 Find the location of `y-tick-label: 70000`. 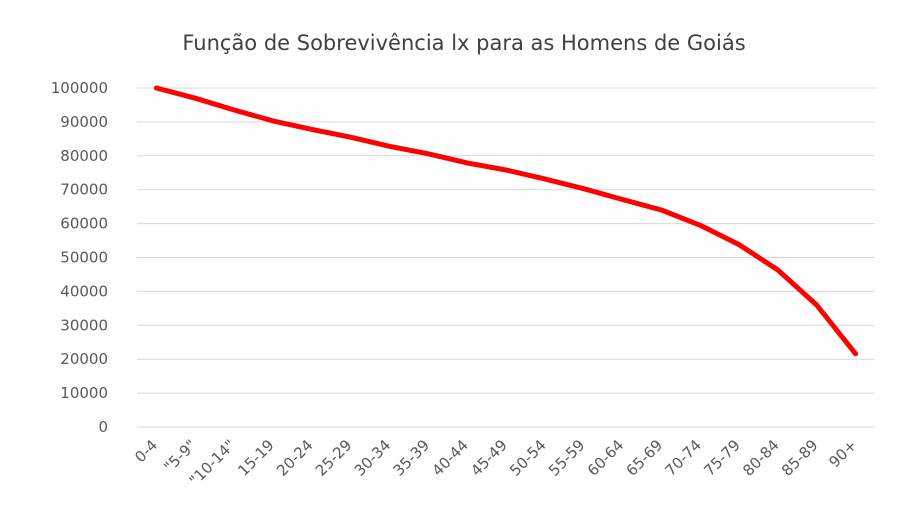

y-tick-label: 70000 is located at coordinates (84, 190).